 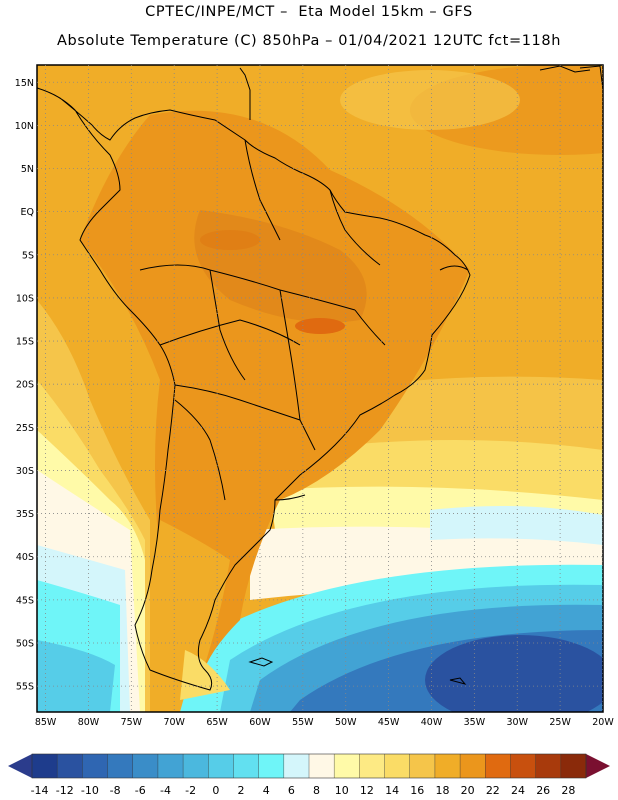 What do you see at coordinates (28, 255) in the screenshot?
I see `latitude-label: 5S` at bounding box center [28, 255].